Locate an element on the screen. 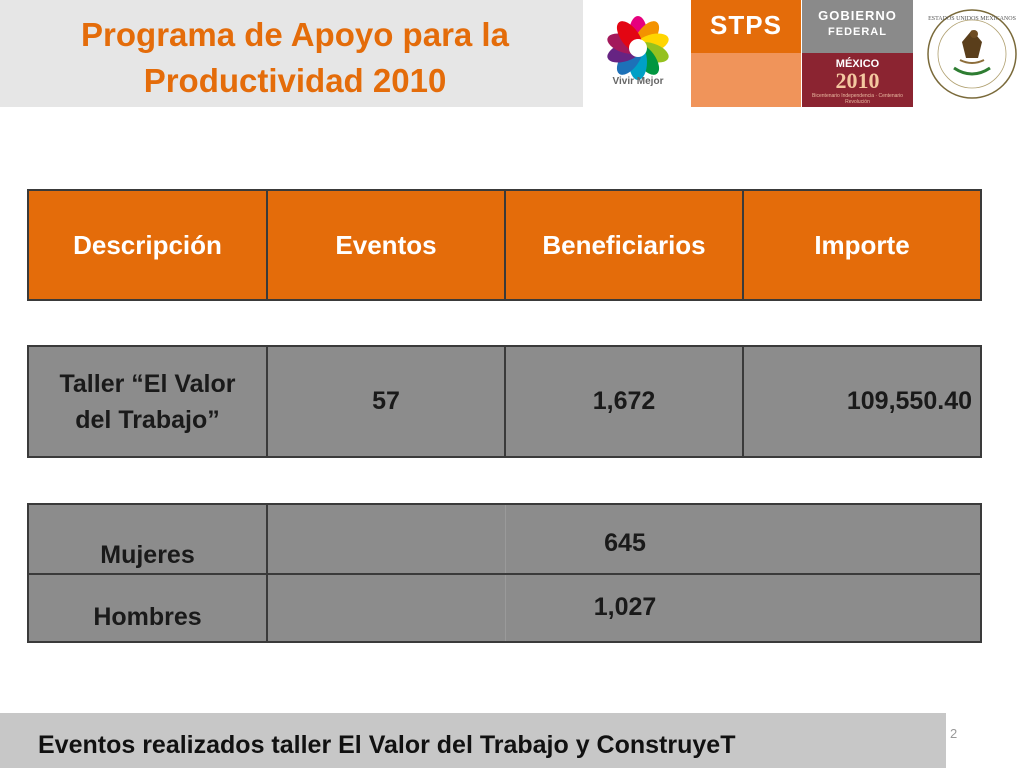  table-row: Mujeres 645 is located at coordinates (504, 540).